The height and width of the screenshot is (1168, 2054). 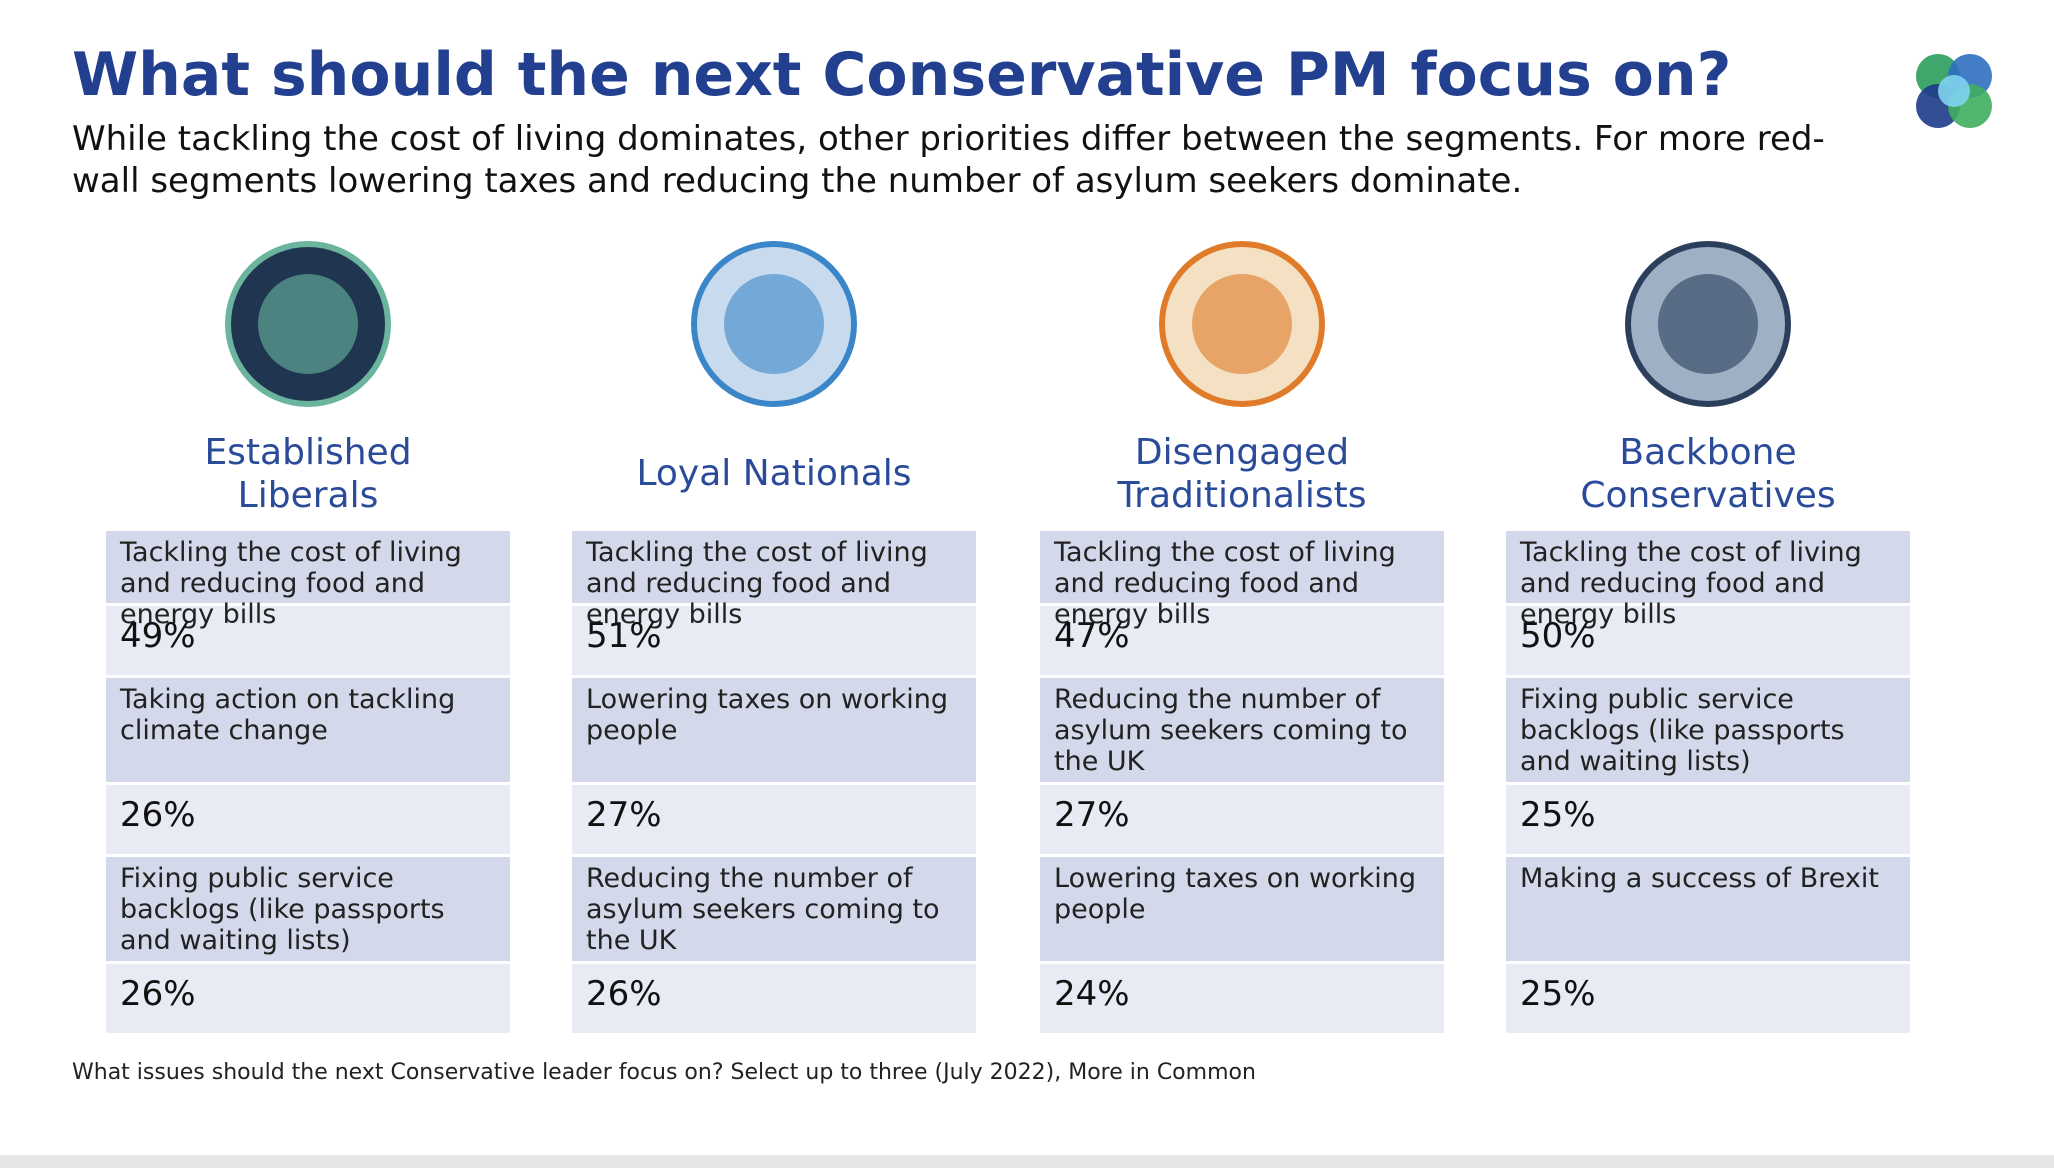 What do you see at coordinates (1708, 473) in the screenshot?
I see `segment-name: Backbone Conservatives` at bounding box center [1708, 473].